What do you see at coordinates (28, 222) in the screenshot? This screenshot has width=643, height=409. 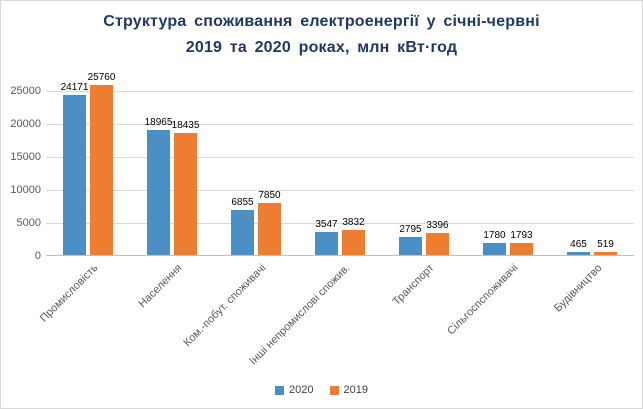 I see `y-axis-tick-label: 5000` at bounding box center [28, 222].